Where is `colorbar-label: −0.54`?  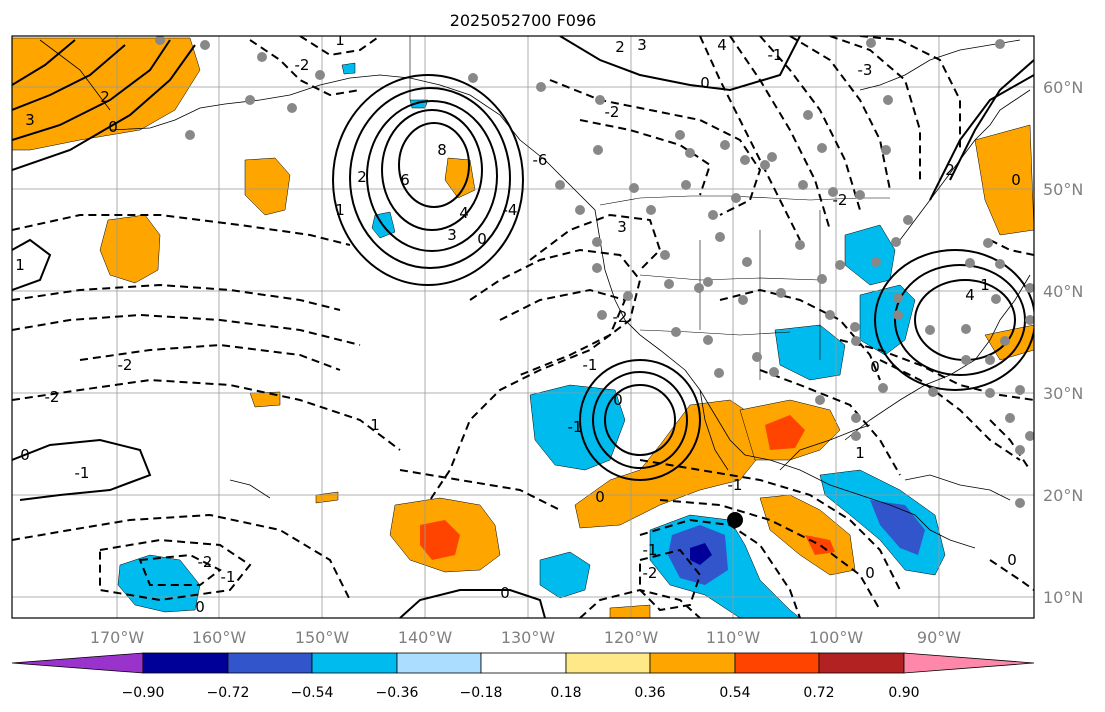 colorbar-label: −0.54 is located at coordinates (312, 693).